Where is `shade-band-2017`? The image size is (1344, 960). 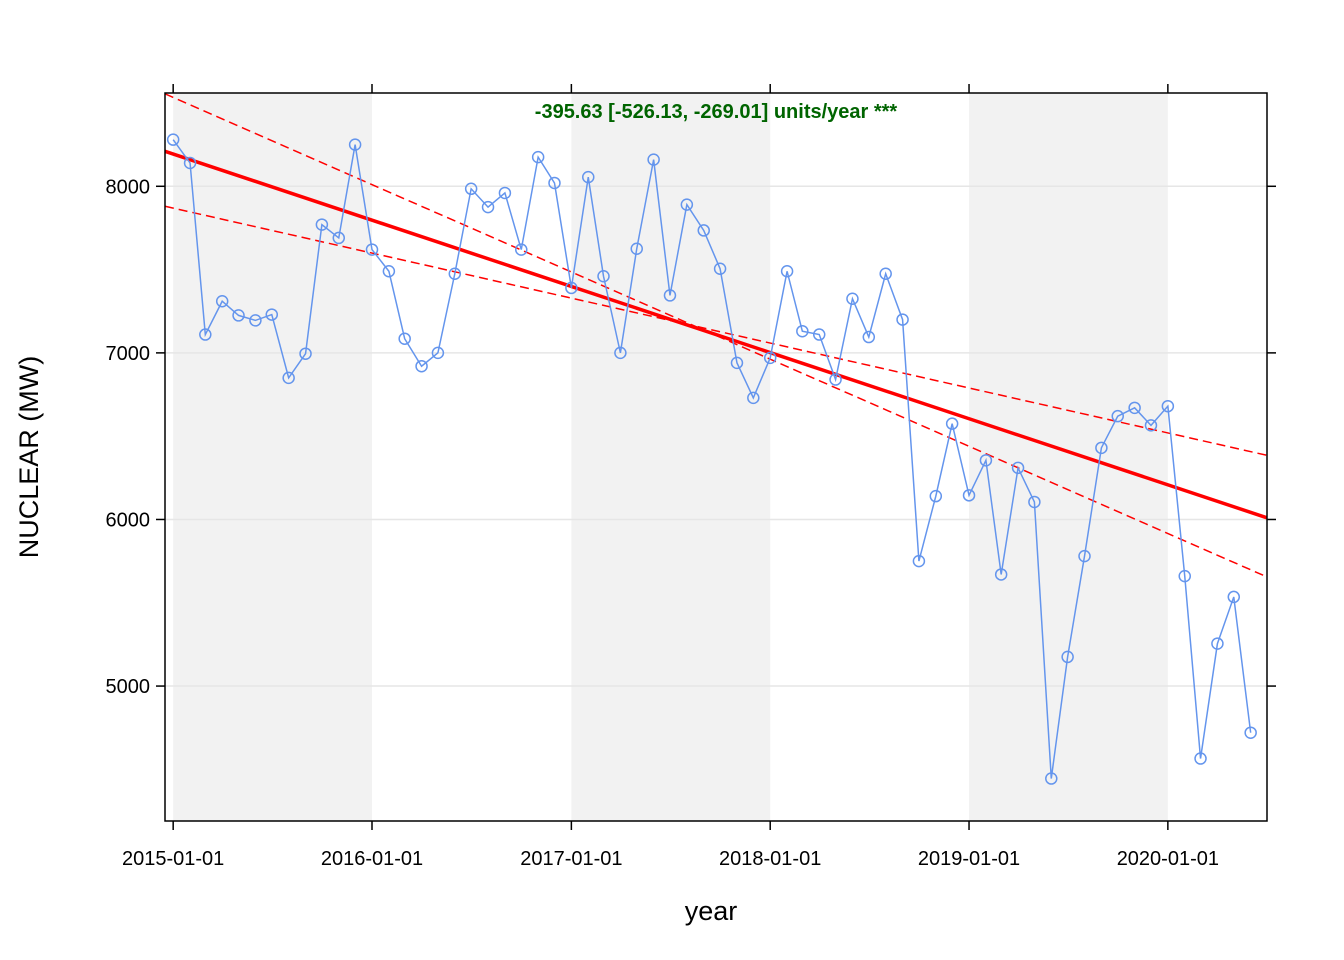
shade-band-2017 is located at coordinates (671, 457).